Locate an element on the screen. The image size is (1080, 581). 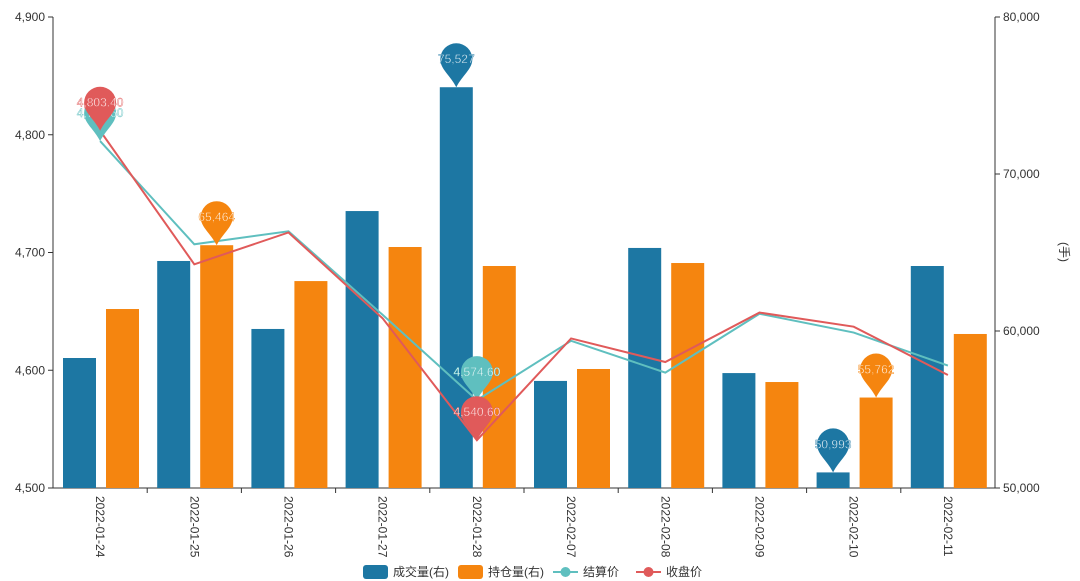
mark-point: 65,464 is located at coordinates (217, 223).